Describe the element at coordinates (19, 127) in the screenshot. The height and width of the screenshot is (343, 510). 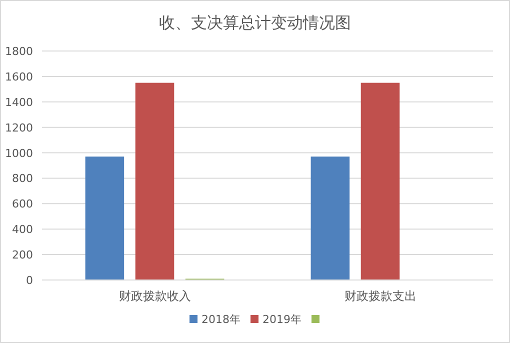
I see `y-tick-label: 1200` at that location.